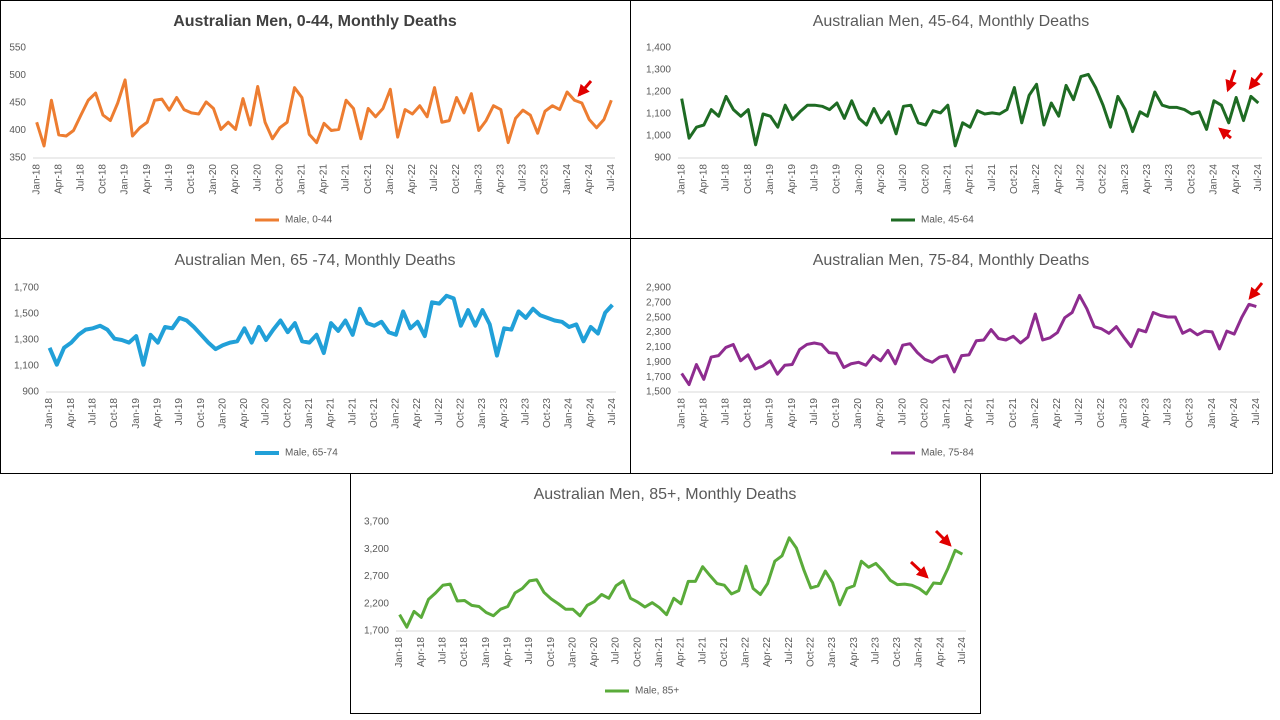 The height and width of the screenshot is (720, 1280). Describe the element at coordinates (658, 332) in the screenshot. I see `y-tick-label: 2,300` at that location.